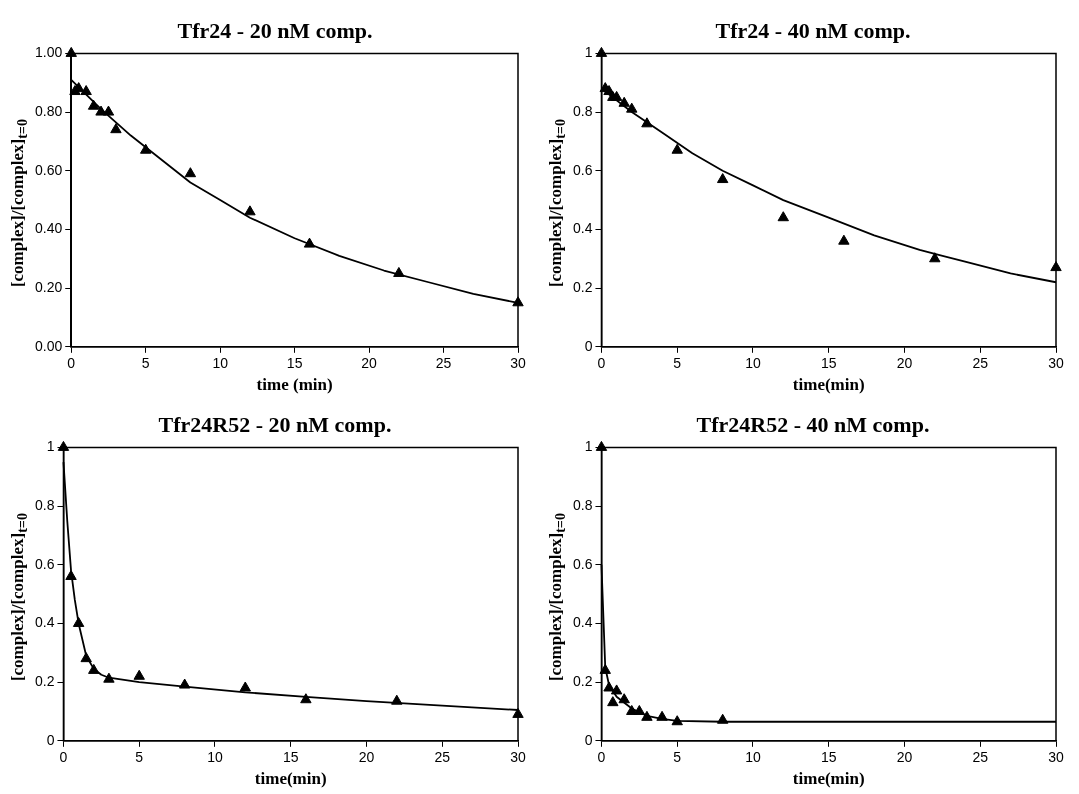 Image resolution: width=1079 pixels, height=794 pixels. Describe the element at coordinates (294, 384) in the screenshot. I see `x-axis-title: time (min)` at that location.